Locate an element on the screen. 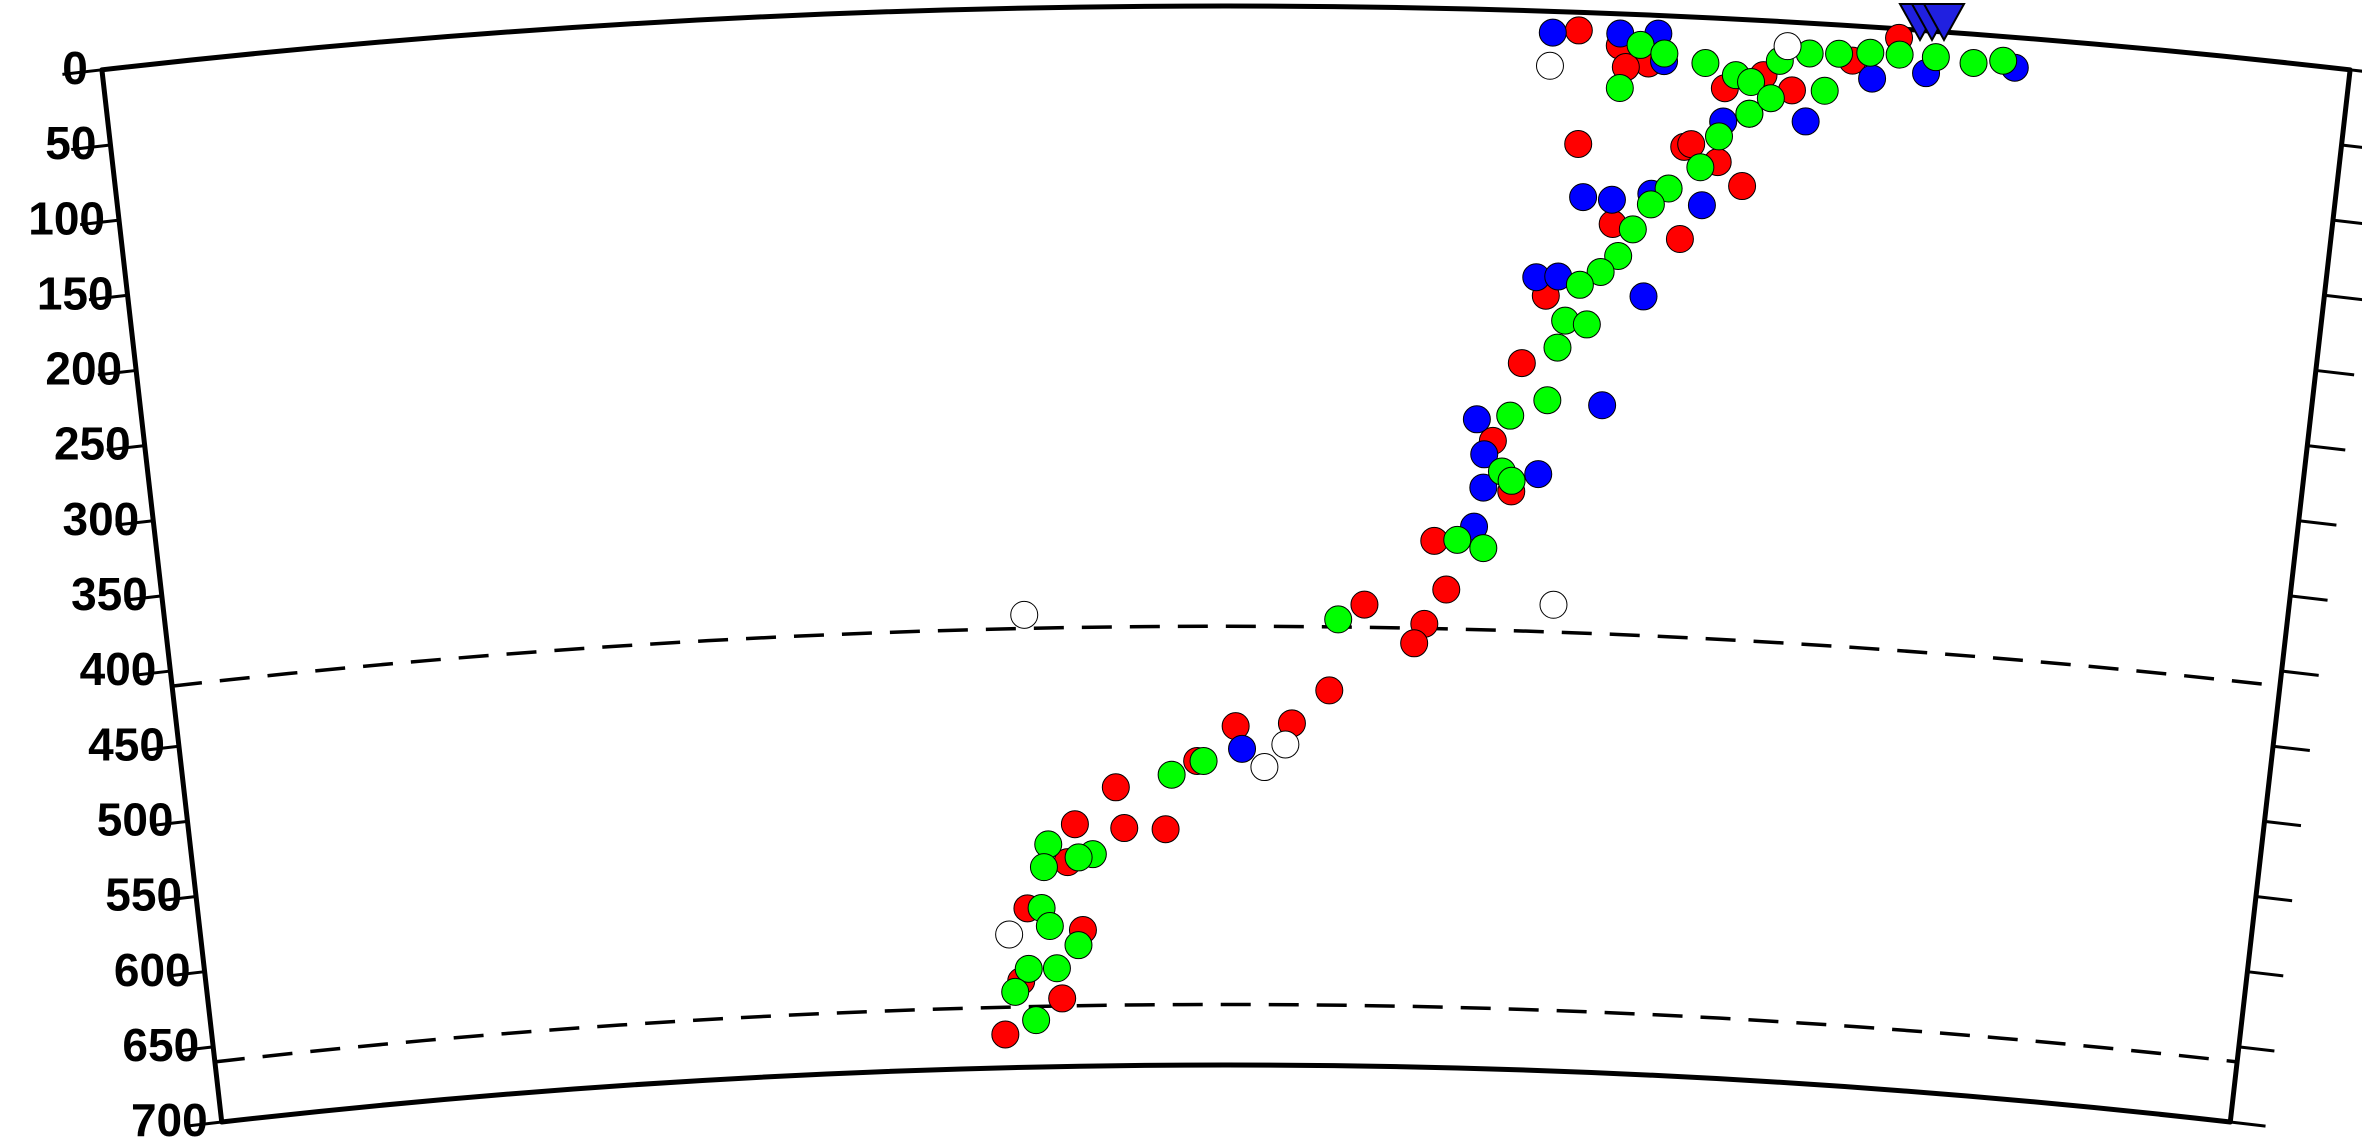  y-tick-label: 300 is located at coordinates (101, 519).